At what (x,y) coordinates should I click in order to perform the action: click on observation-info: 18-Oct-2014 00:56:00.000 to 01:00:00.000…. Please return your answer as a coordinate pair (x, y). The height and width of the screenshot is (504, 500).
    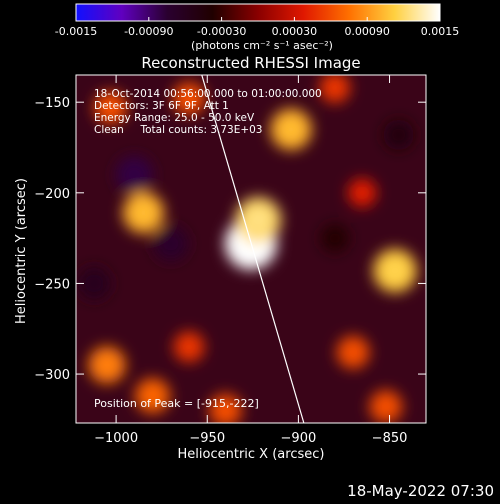
    Looking at the image, I should click on (208, 112).